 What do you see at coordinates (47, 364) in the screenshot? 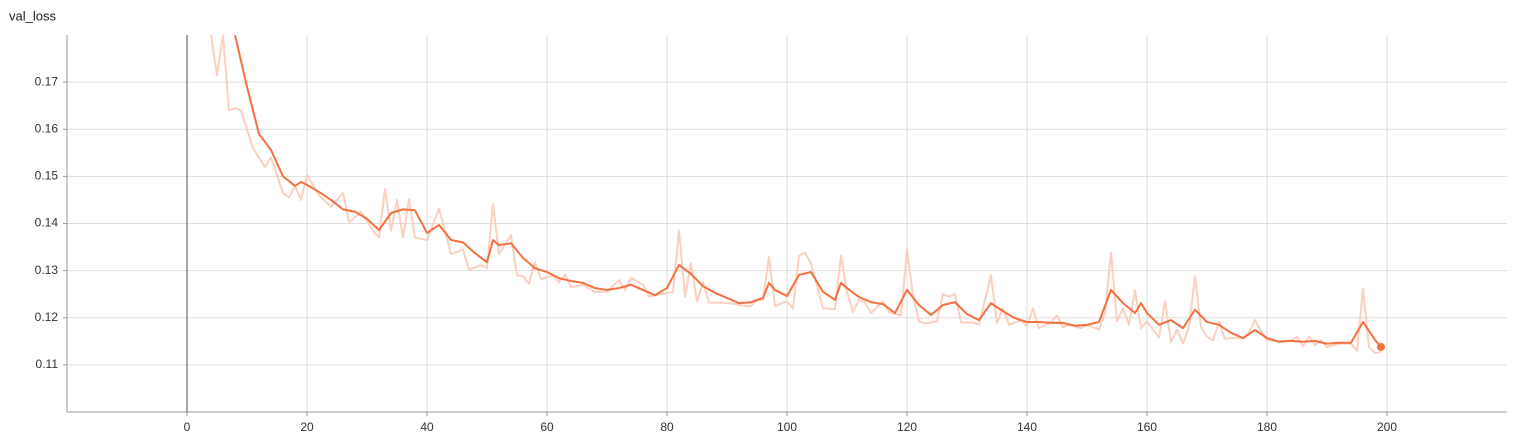
I see `y-tick-label: 0.11` at bounding box center [47, 364].